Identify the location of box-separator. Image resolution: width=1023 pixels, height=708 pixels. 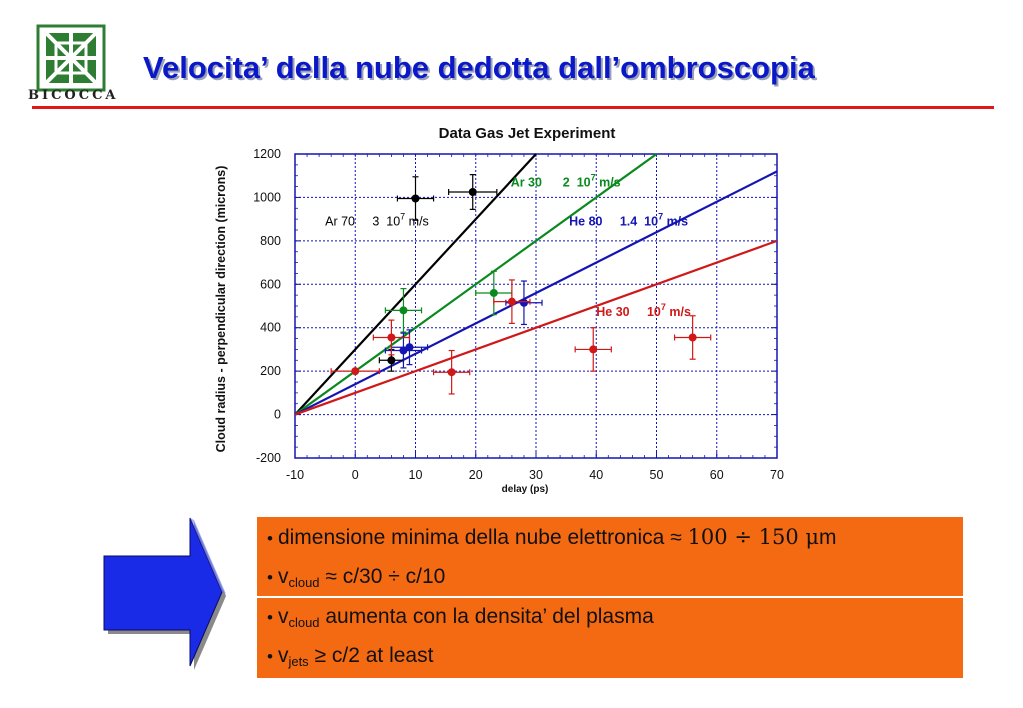
(610, 597).